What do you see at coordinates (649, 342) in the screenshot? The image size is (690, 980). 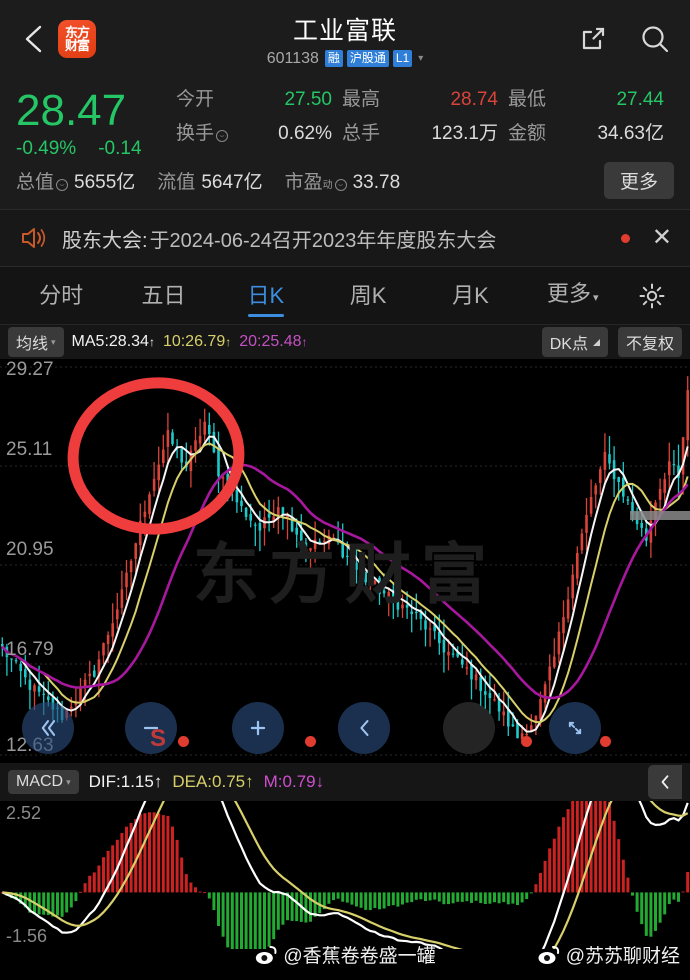 I see `adjust-mode-button: 不复权` at bounding box center [649, 342].